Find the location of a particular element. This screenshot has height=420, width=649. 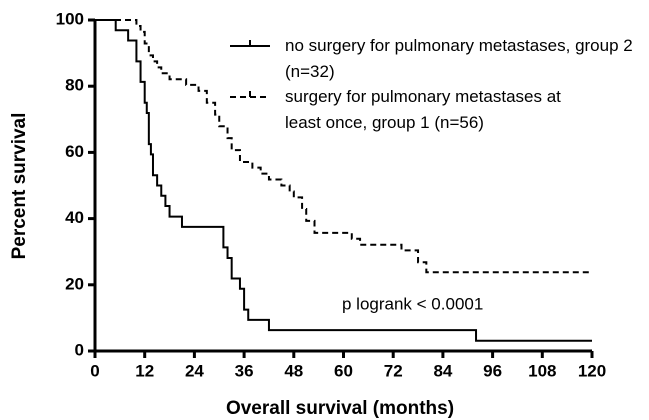

x-axis-label: Overall survival (months) is located at coordinates (340, 408).